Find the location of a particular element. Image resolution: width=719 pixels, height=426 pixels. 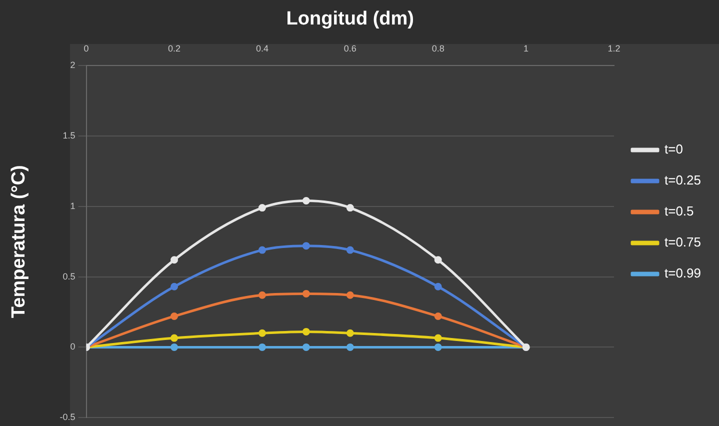

y-axis-title: Temperatura (°C) is located at coordinates (19, 241).